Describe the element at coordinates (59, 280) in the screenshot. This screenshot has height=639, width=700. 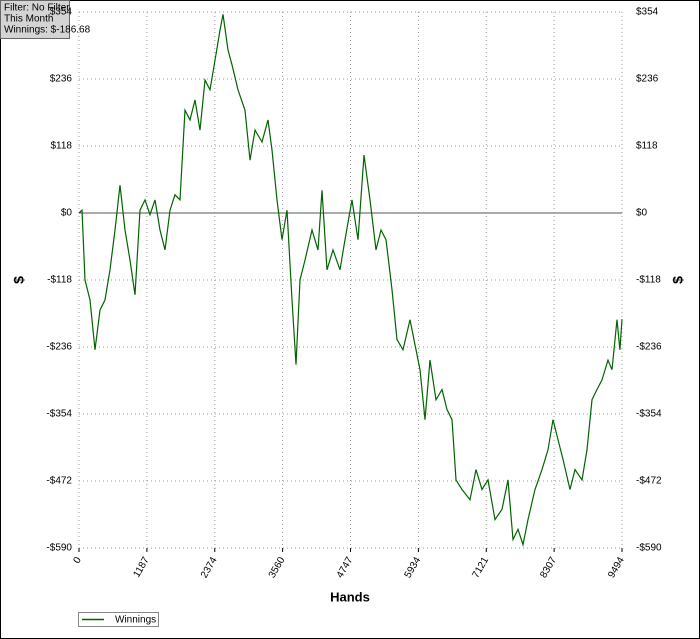
I see `y-tick-label: -$118` at that location.